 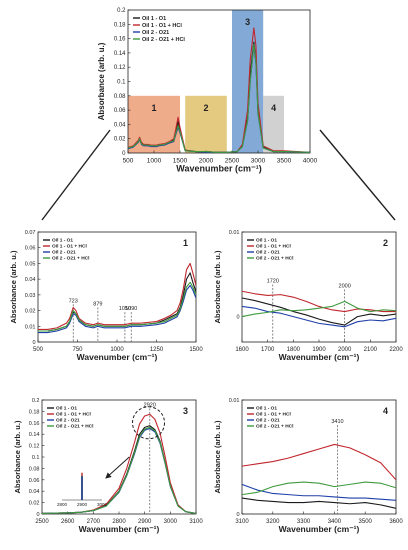 I want to click on x-tick-label: 3100, so click(x=196, y=522).